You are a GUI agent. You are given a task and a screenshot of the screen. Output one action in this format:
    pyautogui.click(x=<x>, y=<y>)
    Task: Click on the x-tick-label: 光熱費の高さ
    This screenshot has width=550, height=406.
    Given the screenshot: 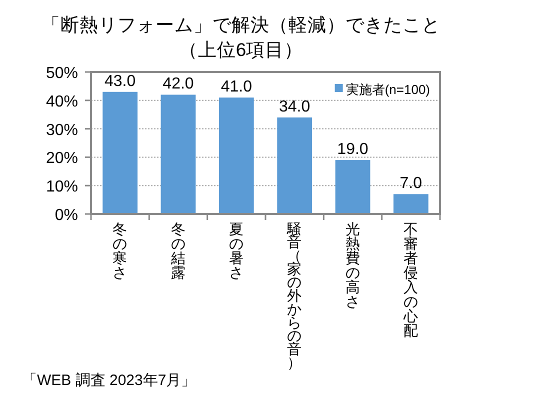 What is the action you would take?
    pyautogui.click(x=352, y=265)
    